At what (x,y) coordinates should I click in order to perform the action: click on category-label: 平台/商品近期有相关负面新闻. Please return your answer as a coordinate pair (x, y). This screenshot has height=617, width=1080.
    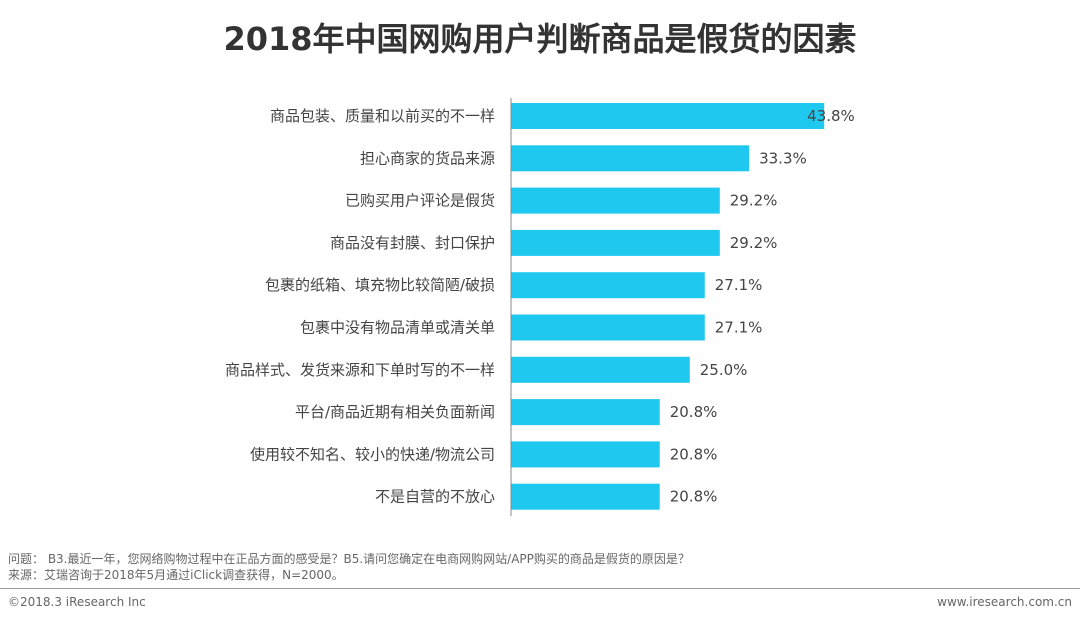
    Looking at the image, I should click on (395, 412).